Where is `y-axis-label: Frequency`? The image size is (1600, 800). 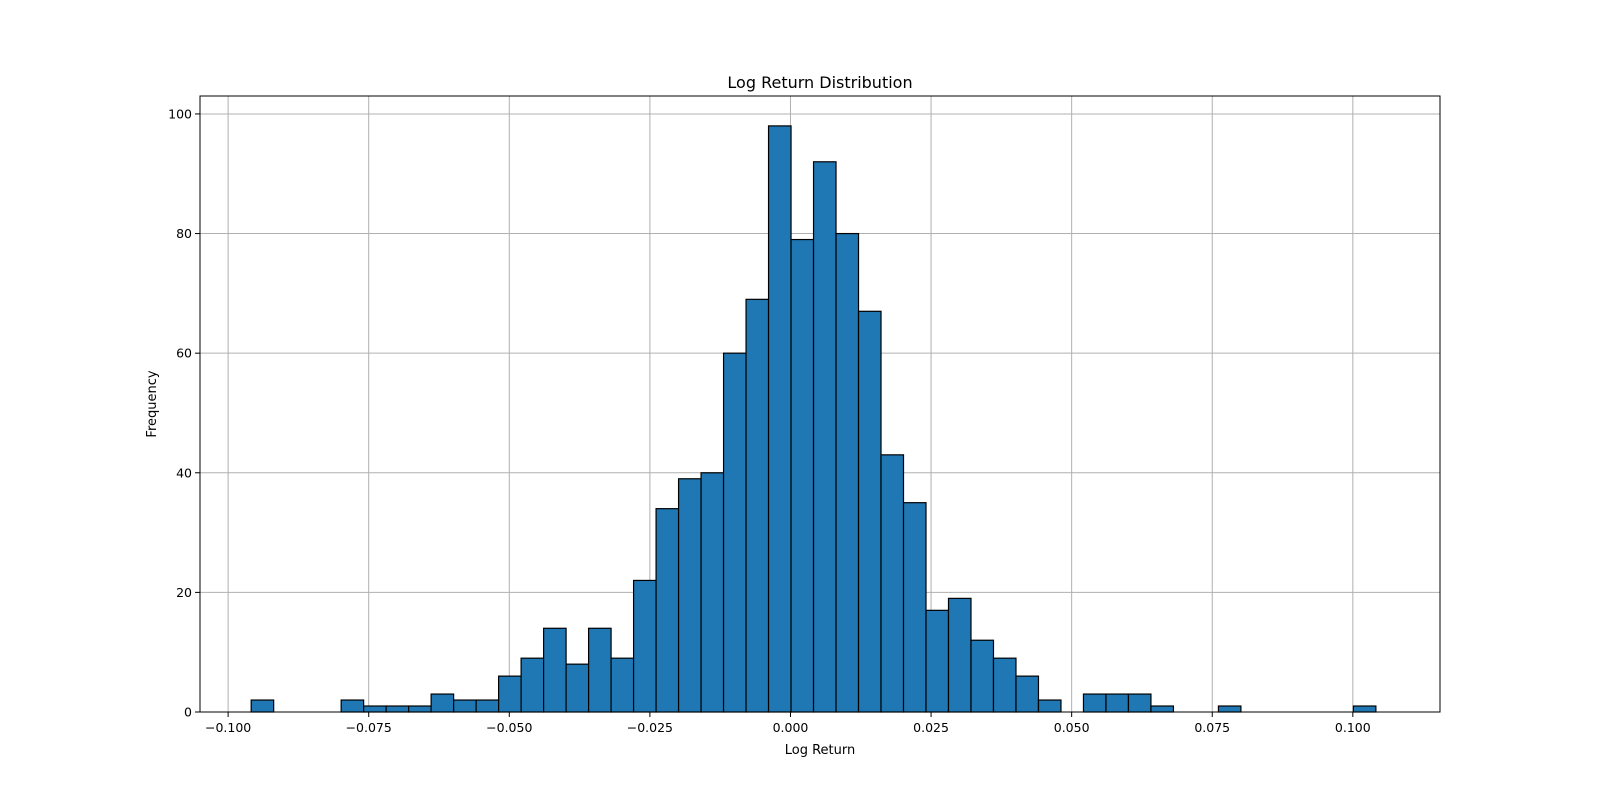
y-axis-label: Frequency is located at coordinates (152, 403).